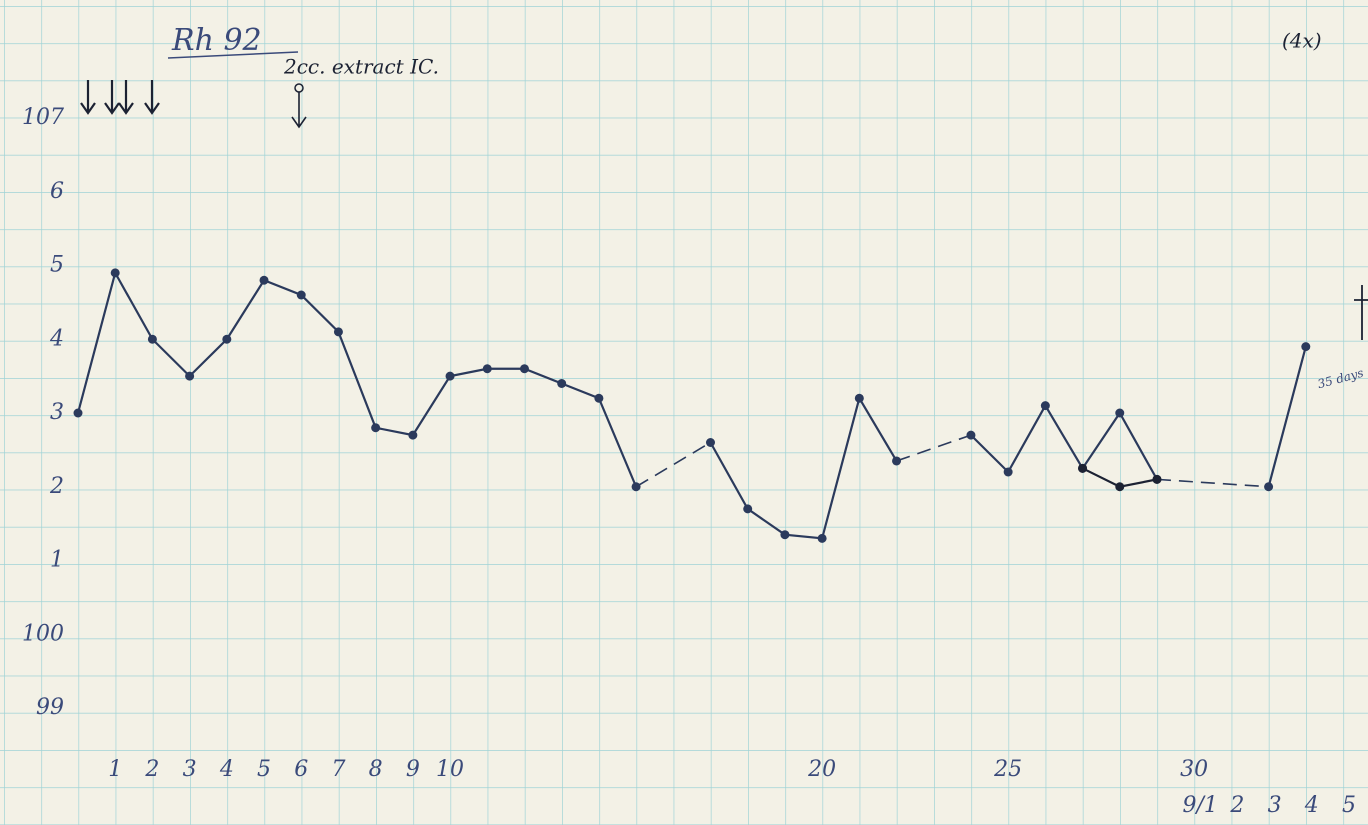 Image resolution: width=1368 pixels, height=825 pixels. I want to click on y-tick-label: 100, so click(43, 633).